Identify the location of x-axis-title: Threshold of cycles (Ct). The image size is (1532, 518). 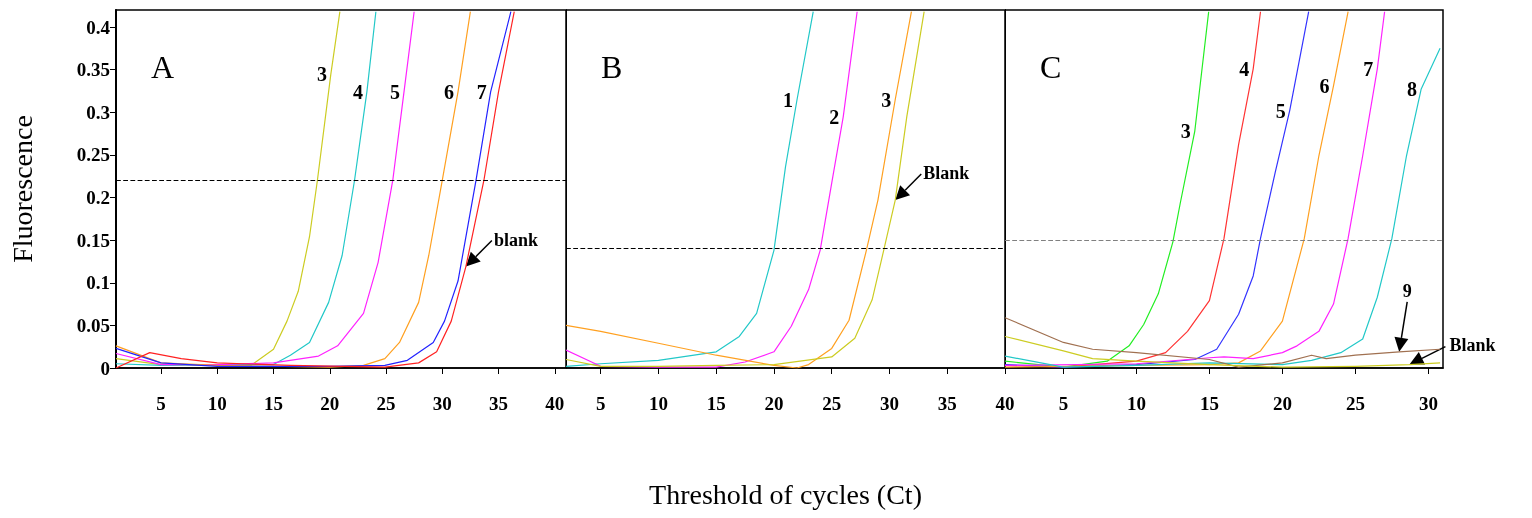
(785, 494).